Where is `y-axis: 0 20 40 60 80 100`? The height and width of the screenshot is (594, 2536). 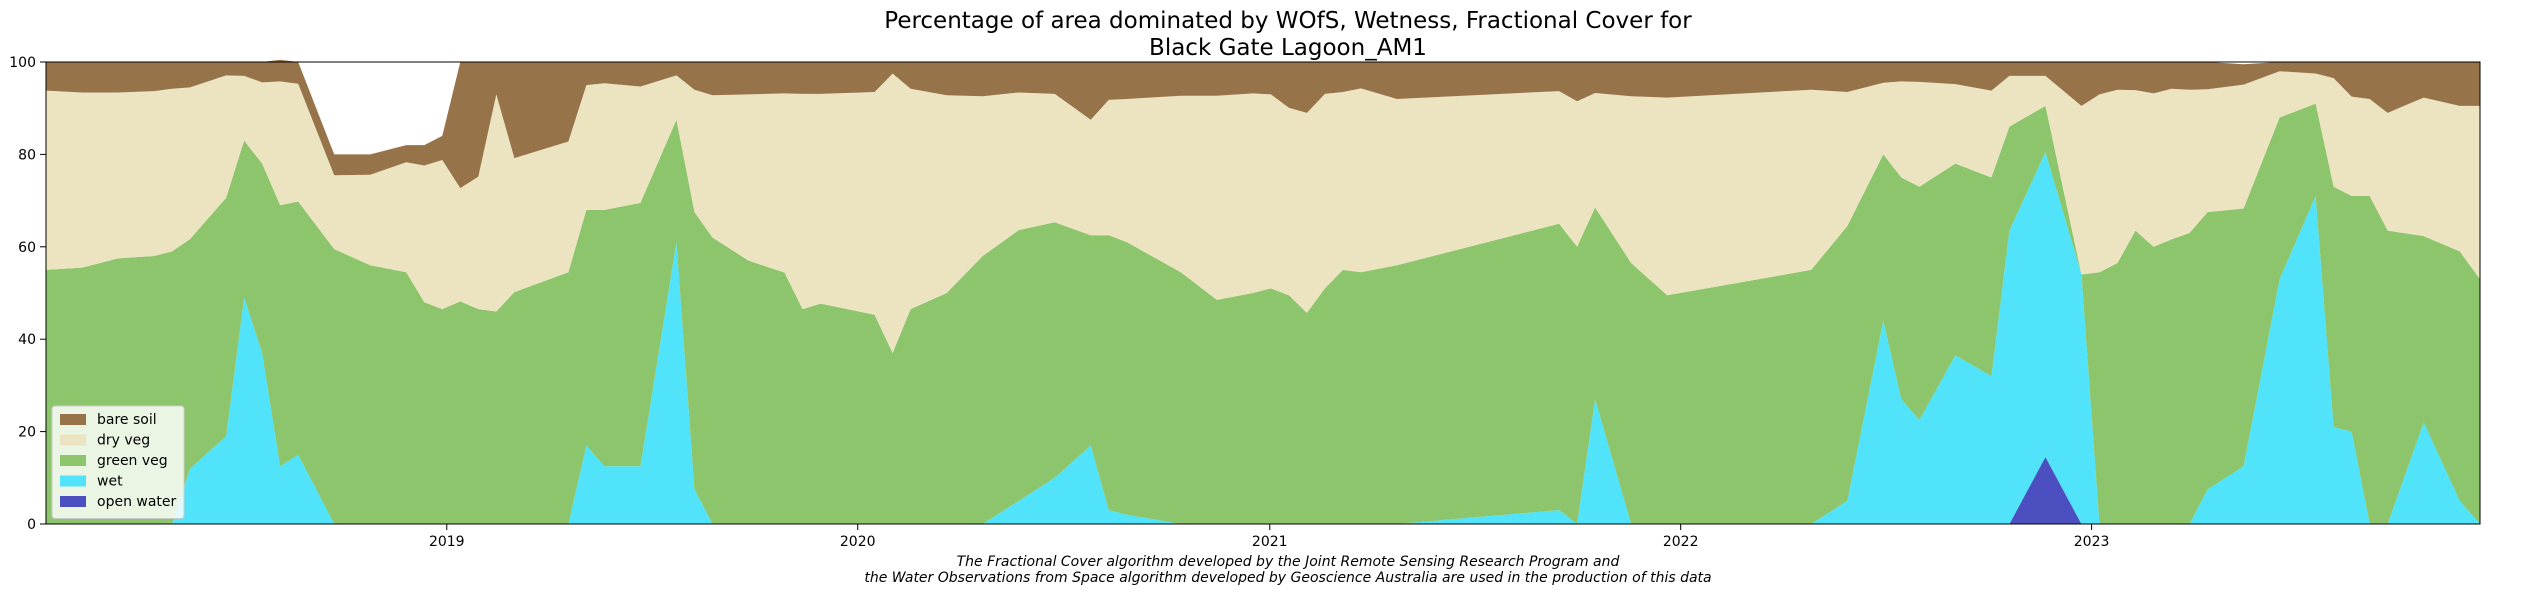 y-axis: 0 20 40 60 80 100 is located at coordinates (27, 294).